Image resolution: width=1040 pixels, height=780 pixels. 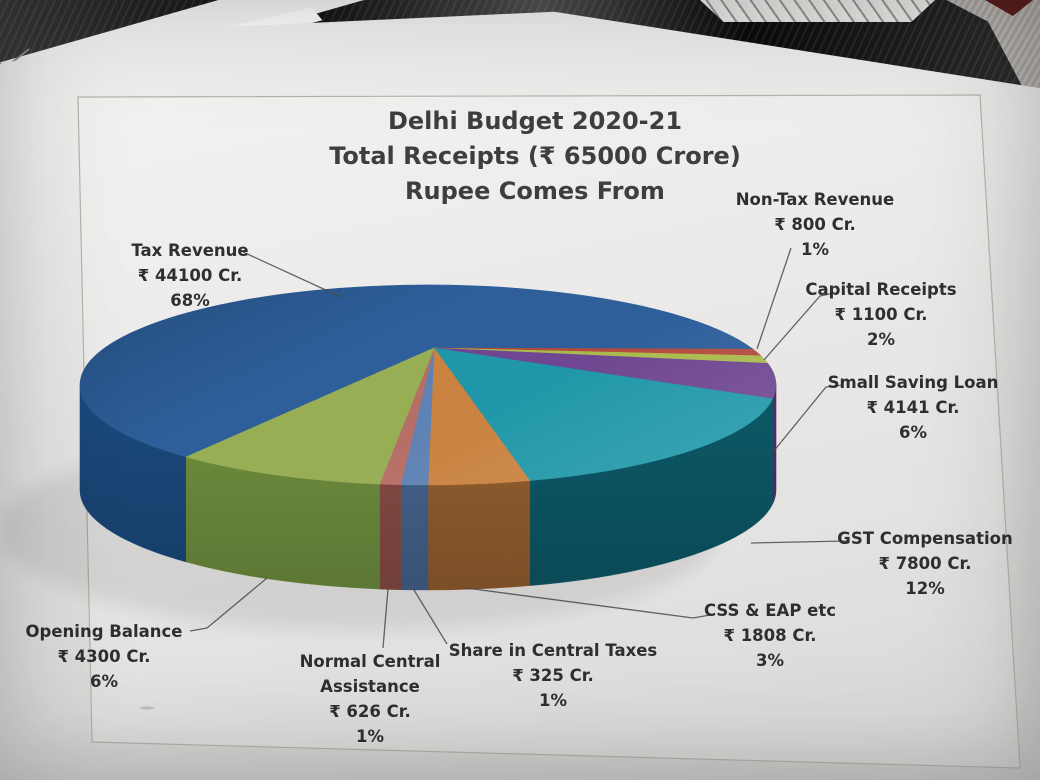 I want to click on callout-tax-revenue-amount: ₹ 44100 Cr., so click(x=190, y=275).